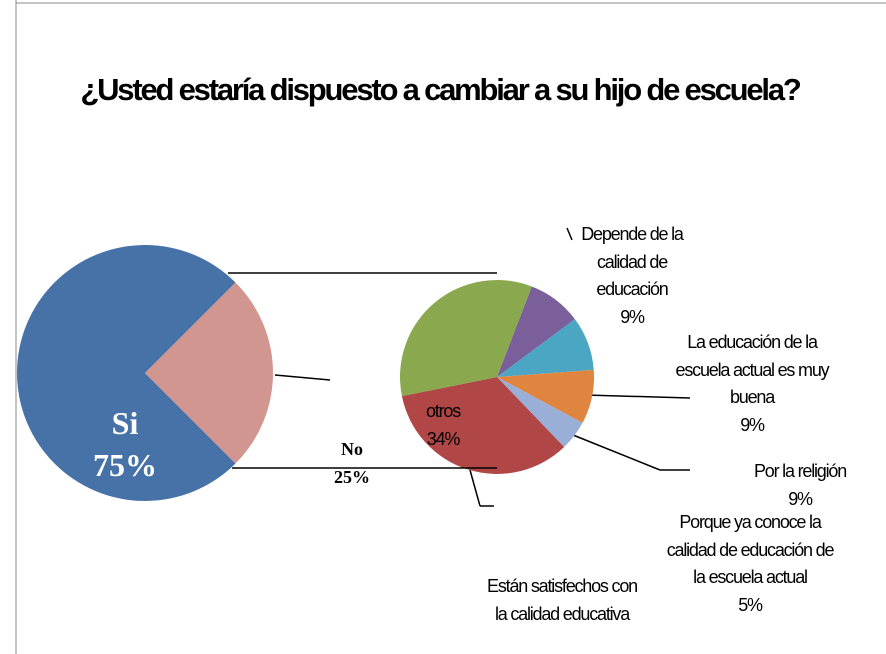 This screenshot has width=886, height=654. What do you see at coordinates (352, 449) in the screenshot?
I see `label-name: No` at bounding box center [352, 449].